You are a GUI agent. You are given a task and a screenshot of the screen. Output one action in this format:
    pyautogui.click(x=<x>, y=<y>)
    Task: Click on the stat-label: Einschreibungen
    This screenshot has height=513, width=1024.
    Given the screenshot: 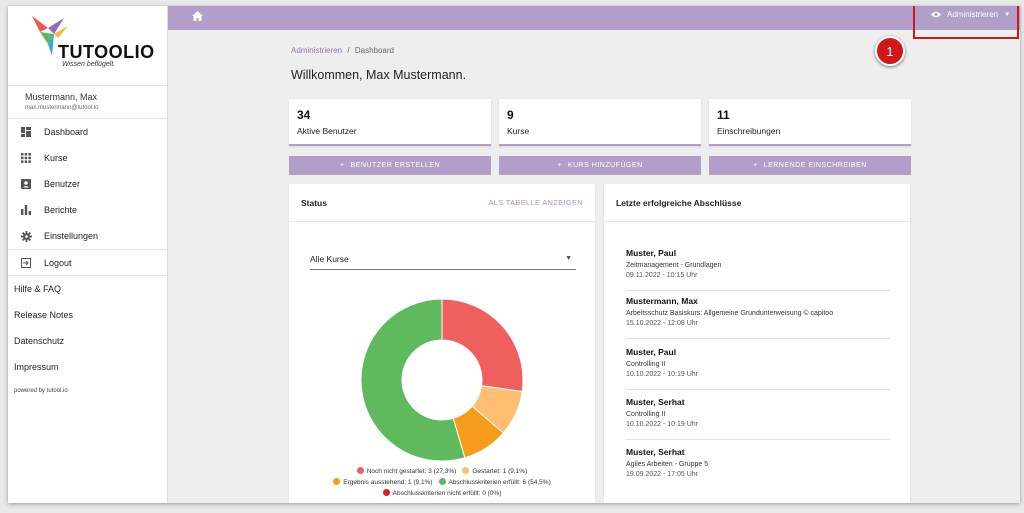 What is the action you would take?
    pyautogui.click(x=749, y=131)
    